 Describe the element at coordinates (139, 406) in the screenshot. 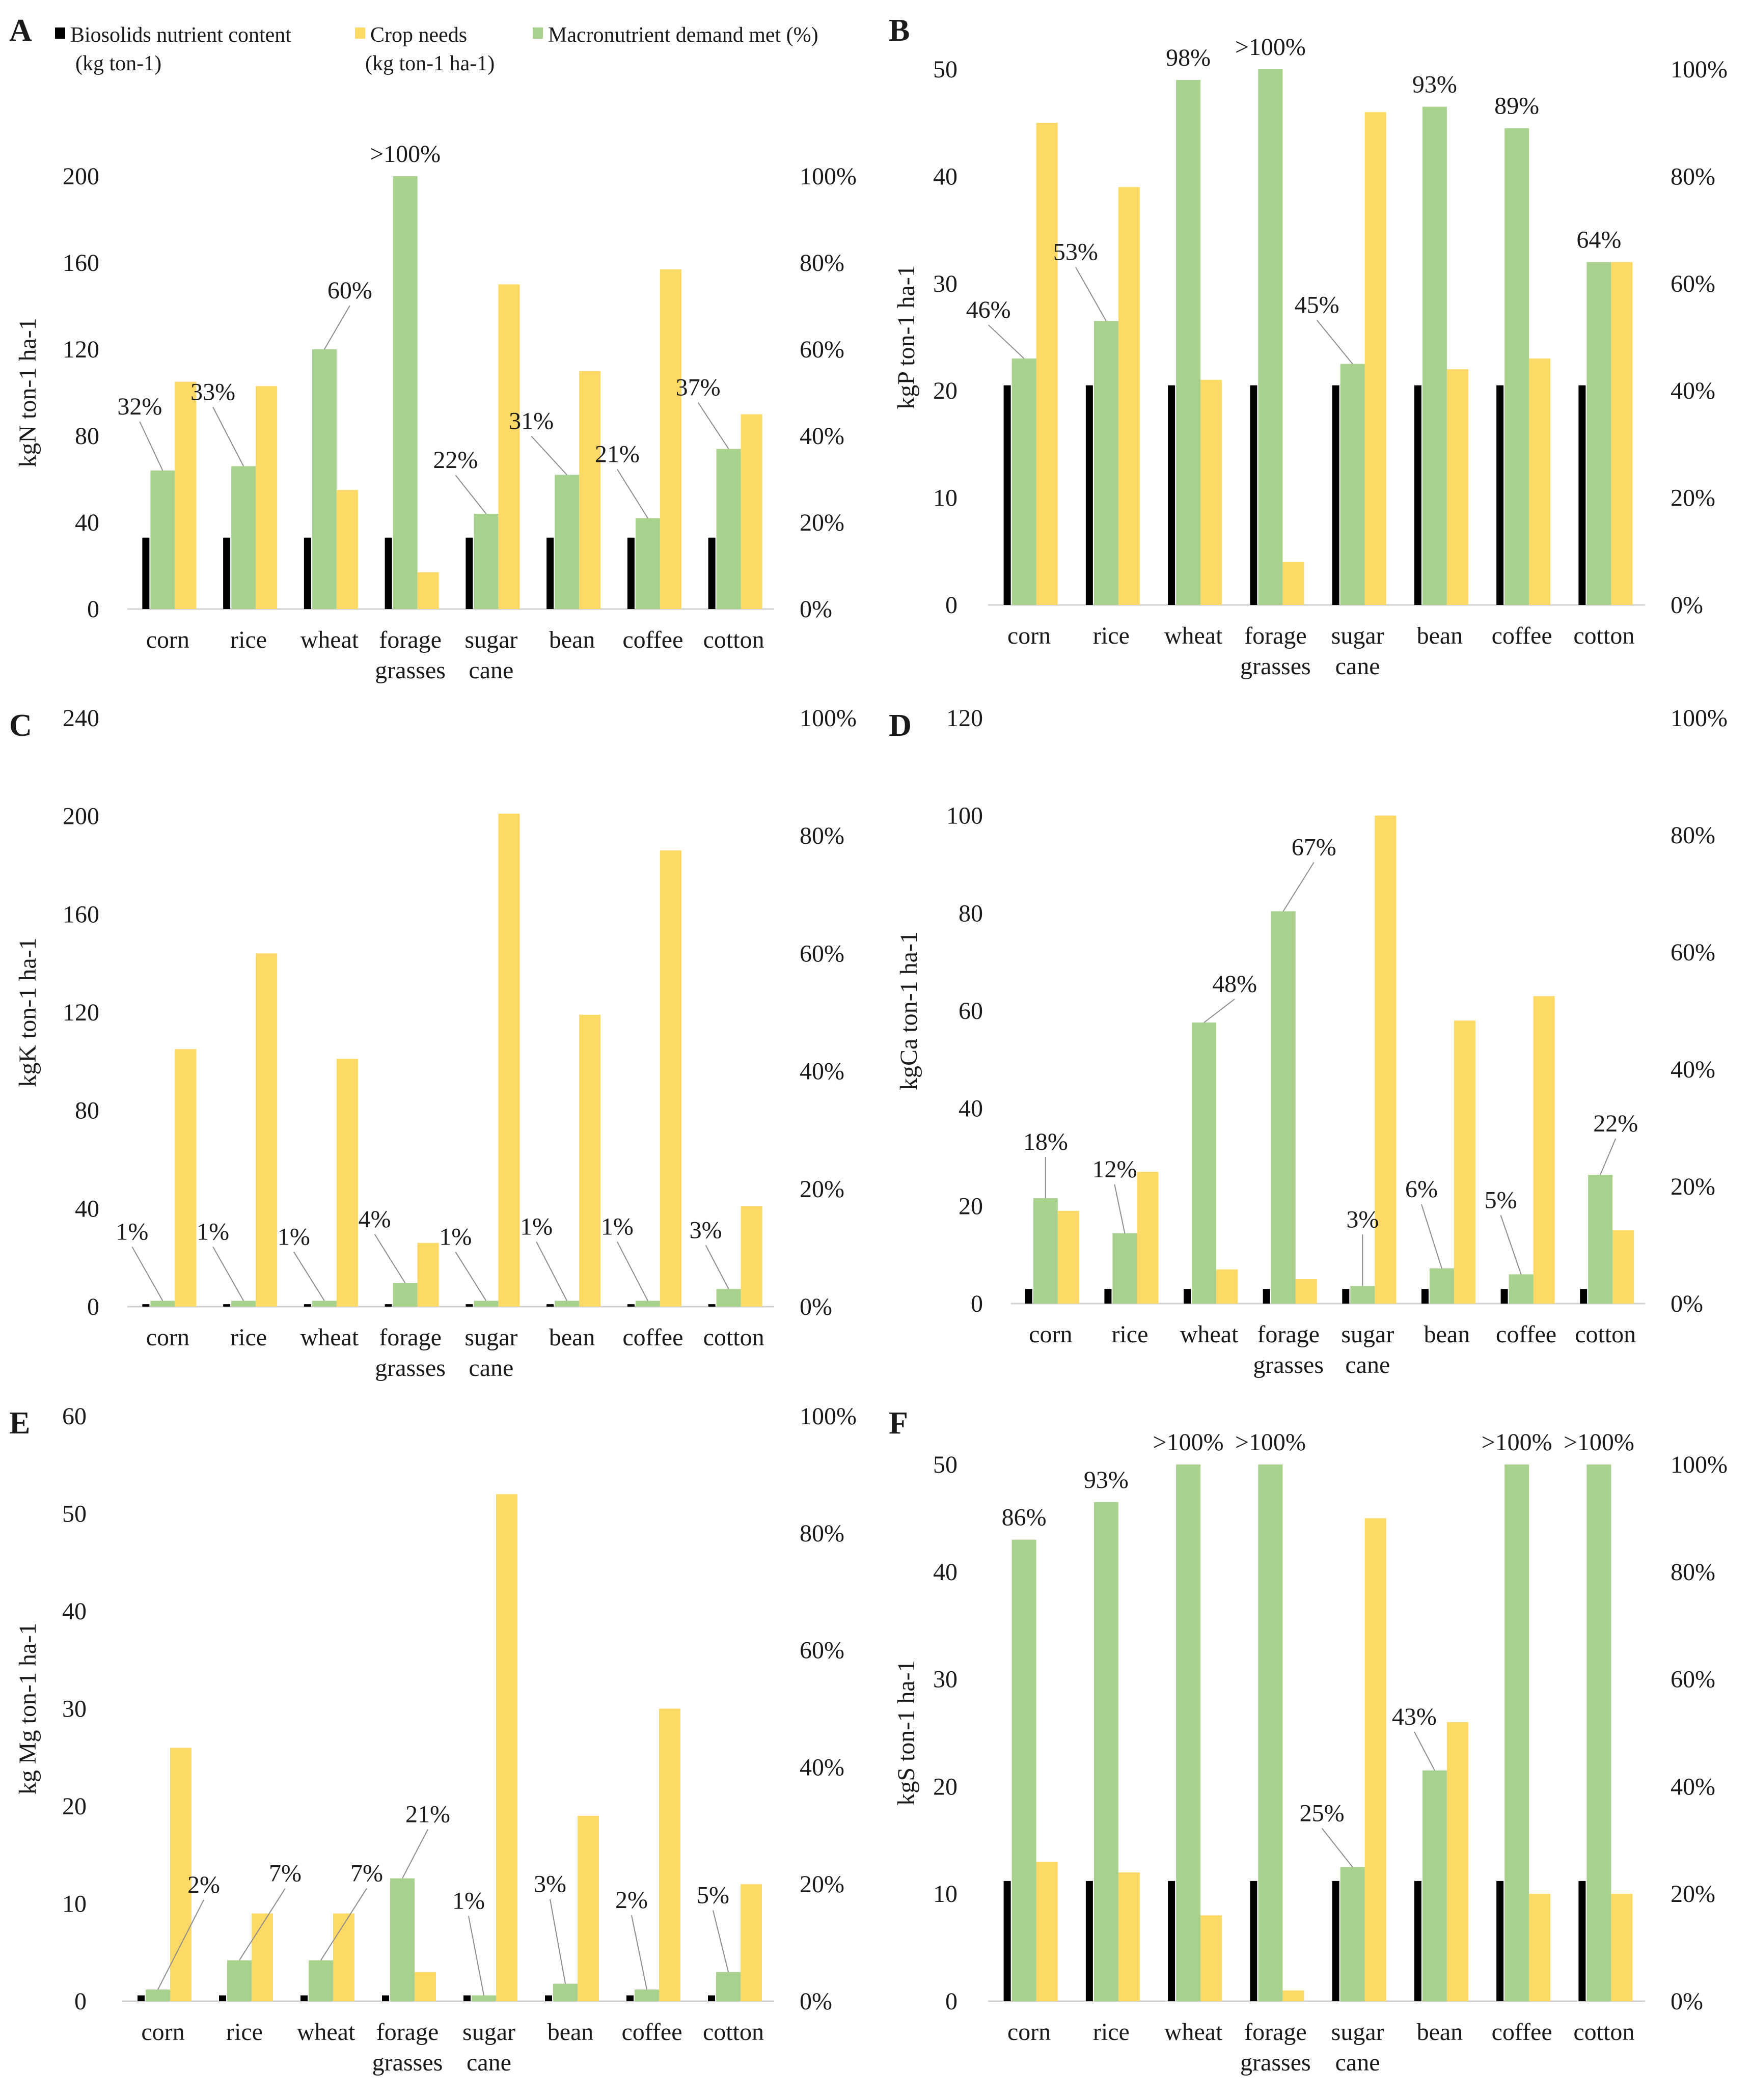

I see `data-label: 32%` at that location.